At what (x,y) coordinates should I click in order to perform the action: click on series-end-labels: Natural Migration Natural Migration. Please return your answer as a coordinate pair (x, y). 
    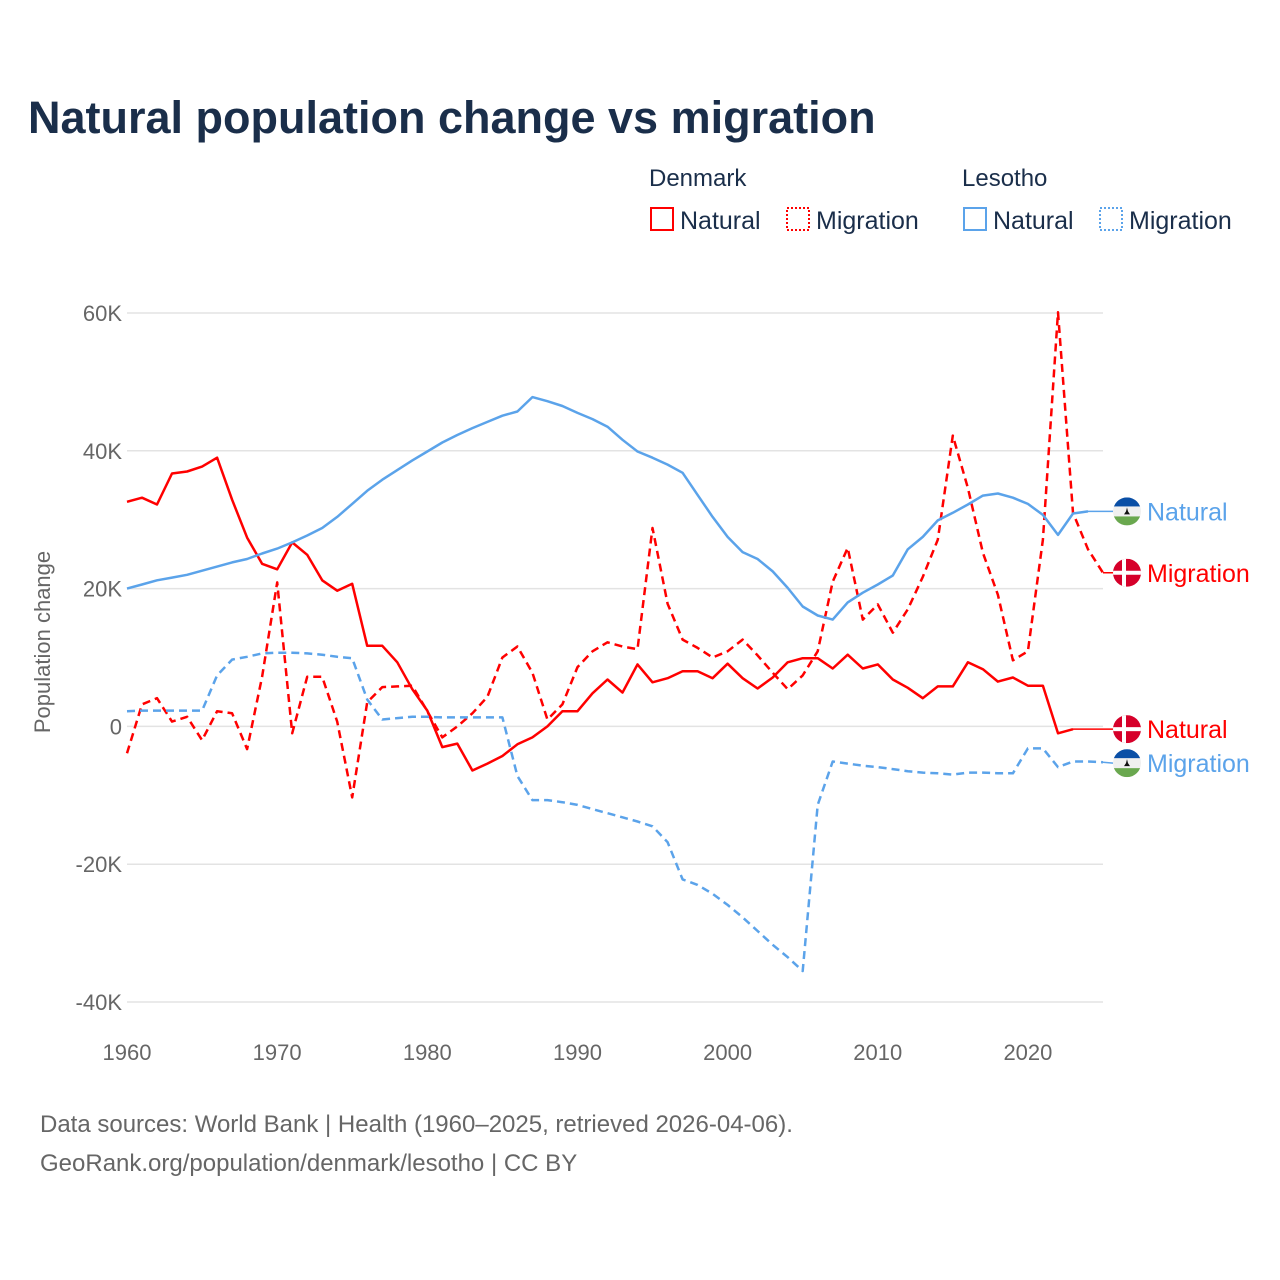
    Looking at the image, I should click on (1161, 637).